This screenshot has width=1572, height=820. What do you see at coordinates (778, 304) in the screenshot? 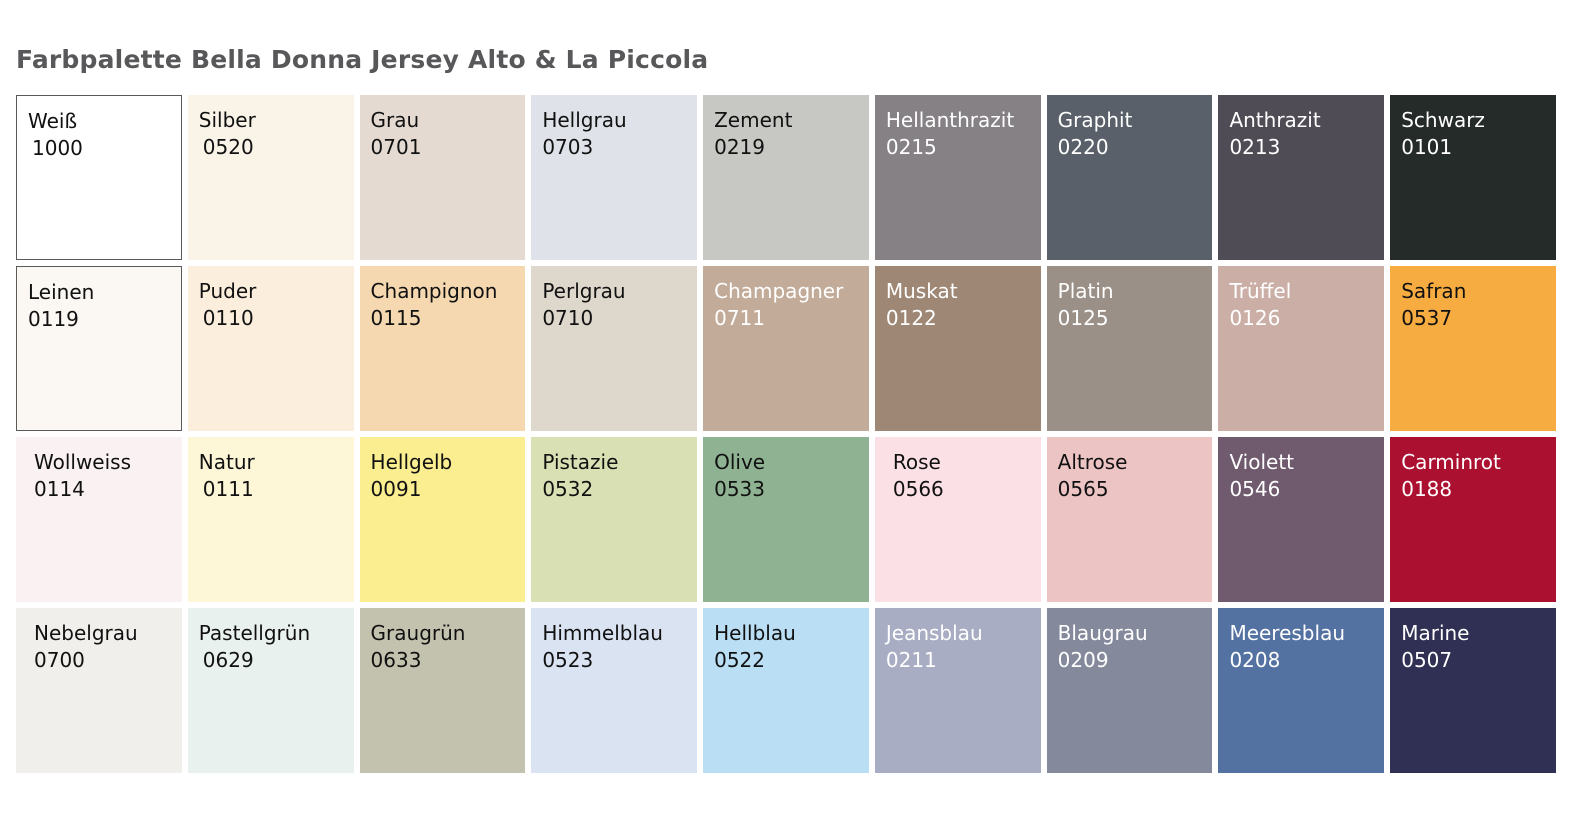
I see `swatch-text: Champagner 0711` at bounding box center [778, 304].